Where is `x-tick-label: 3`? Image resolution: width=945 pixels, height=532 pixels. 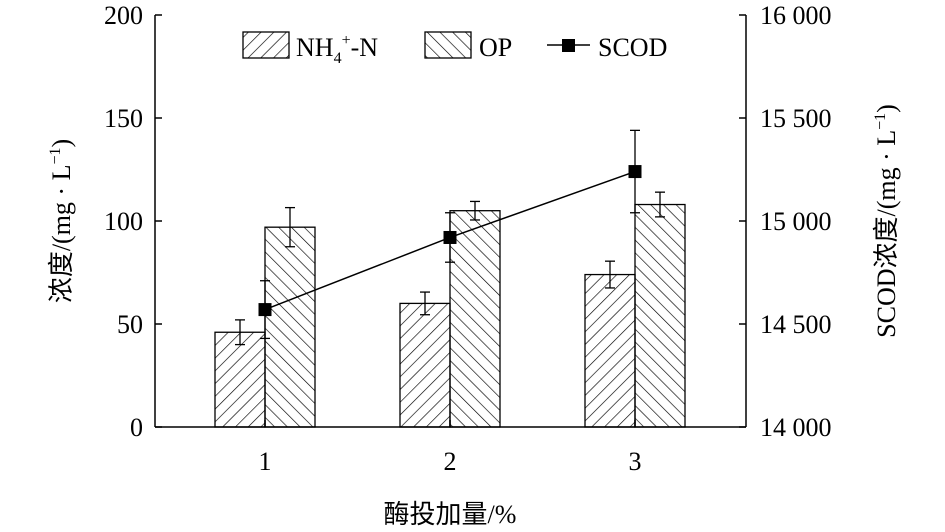 x-tick-label: 3 is located at coordinates (635, 461).